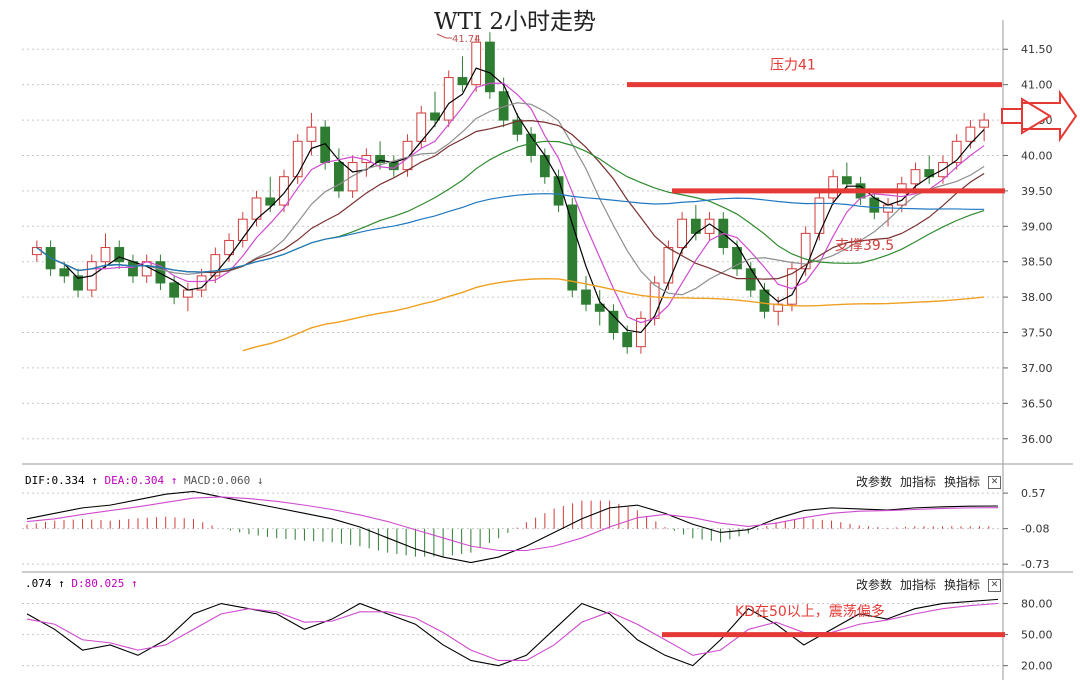 Image resolution: width=1080 pixels, height=681 pixels. I want to click on kd-params-button: 改参数, so click(874, 585).